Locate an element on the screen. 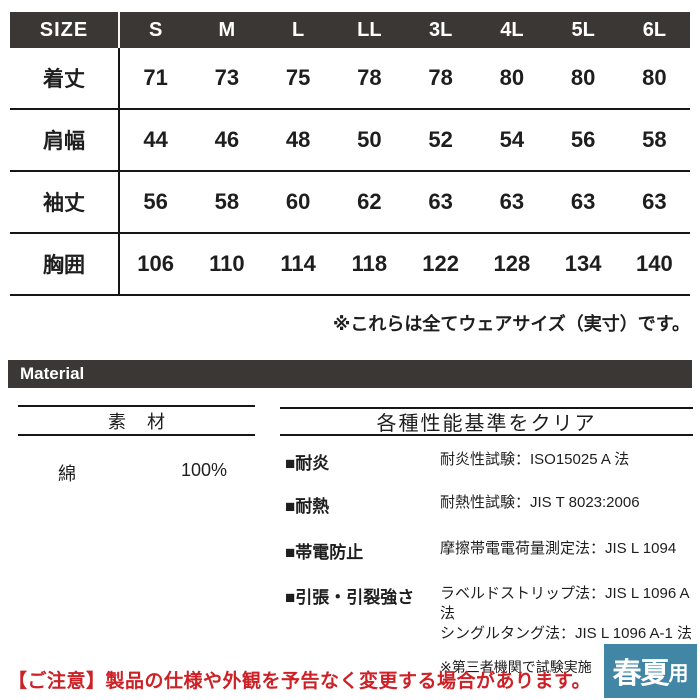  row-label: 肩幅 is located at coordinates (65, 140).